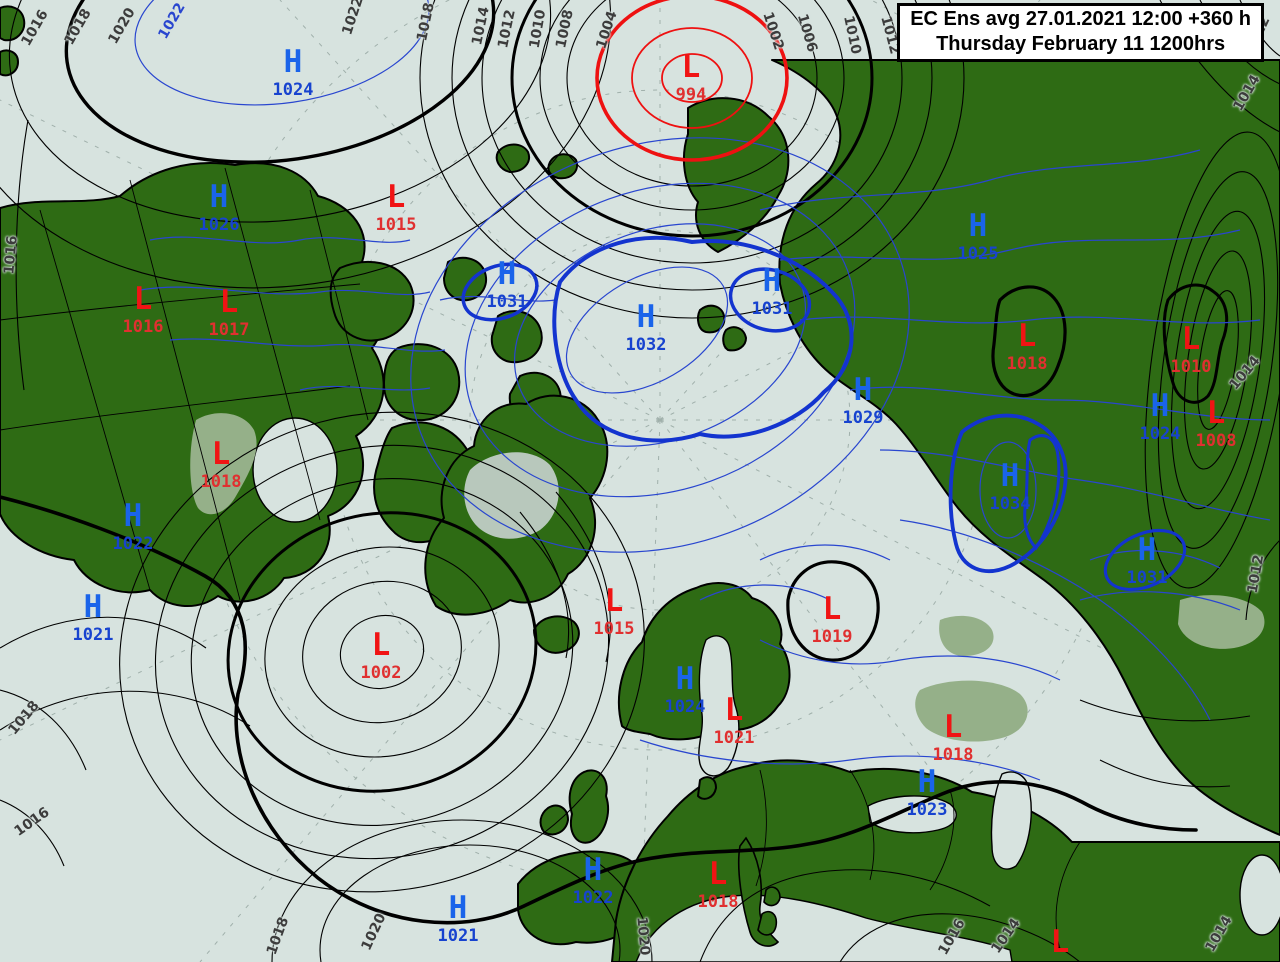 This screenshot has width=1280, height=962. I want to click on land-chukotka, so click(736, 175).